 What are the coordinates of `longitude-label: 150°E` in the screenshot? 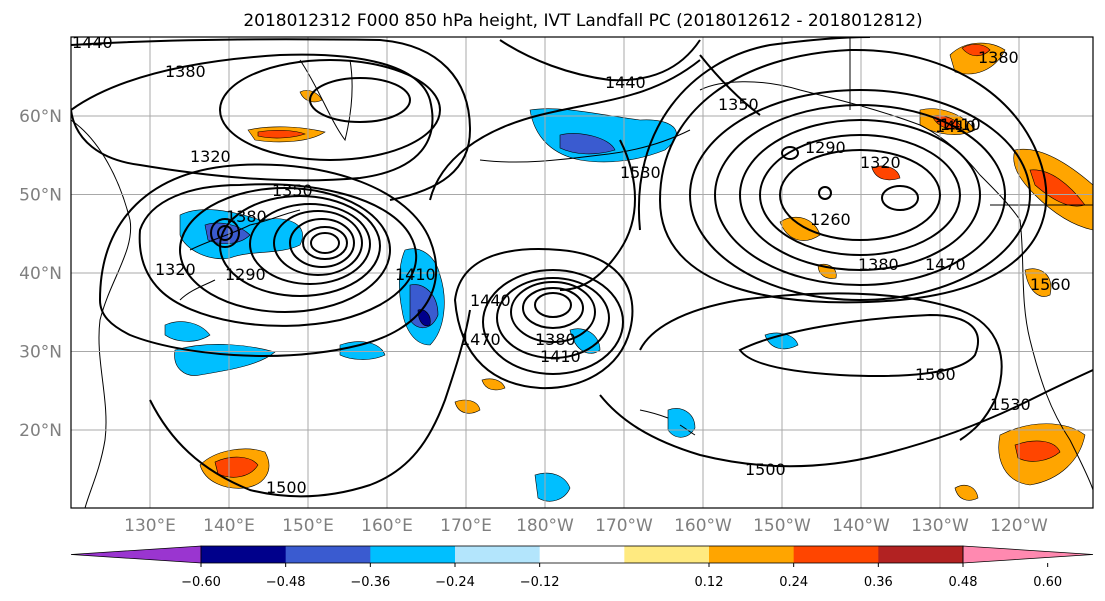 It's located at (308, 526).